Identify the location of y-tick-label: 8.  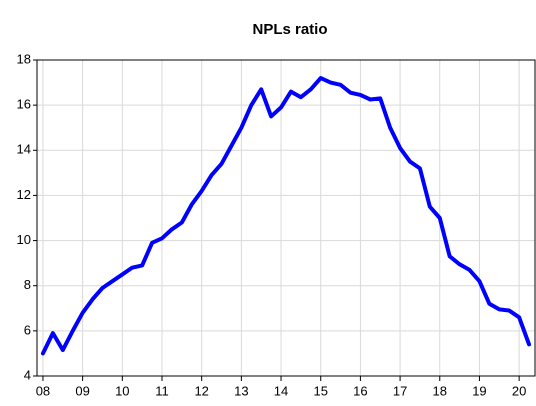
(27, 284).